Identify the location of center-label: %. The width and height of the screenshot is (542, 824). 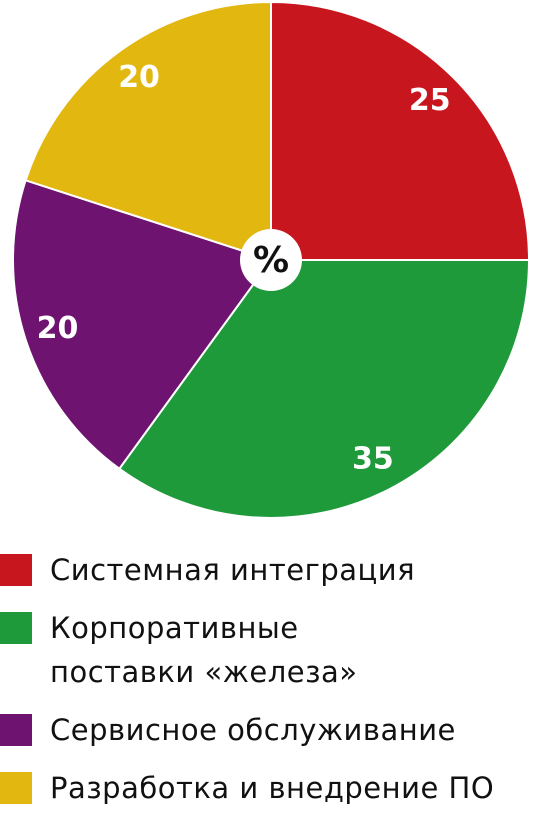
(271, 260).